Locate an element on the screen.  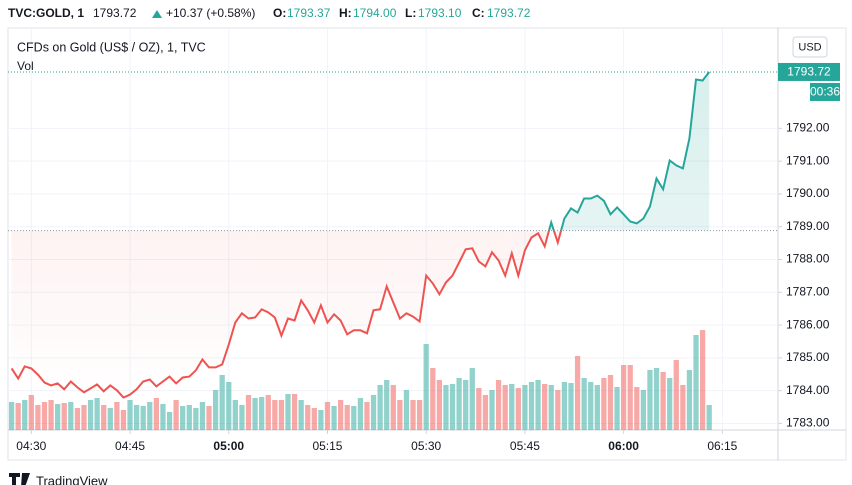
low: 1793.10 is located at coordinates (440, 13).